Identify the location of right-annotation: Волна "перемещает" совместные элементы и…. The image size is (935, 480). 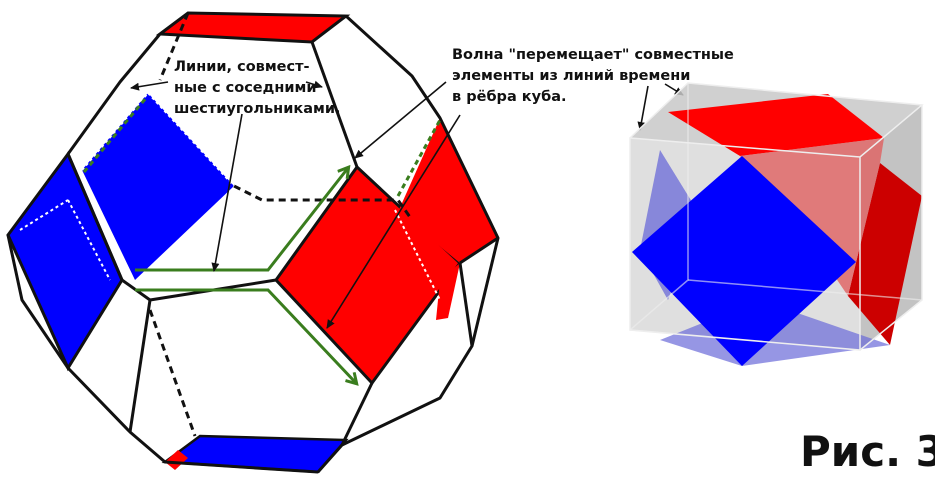
(593, 76).